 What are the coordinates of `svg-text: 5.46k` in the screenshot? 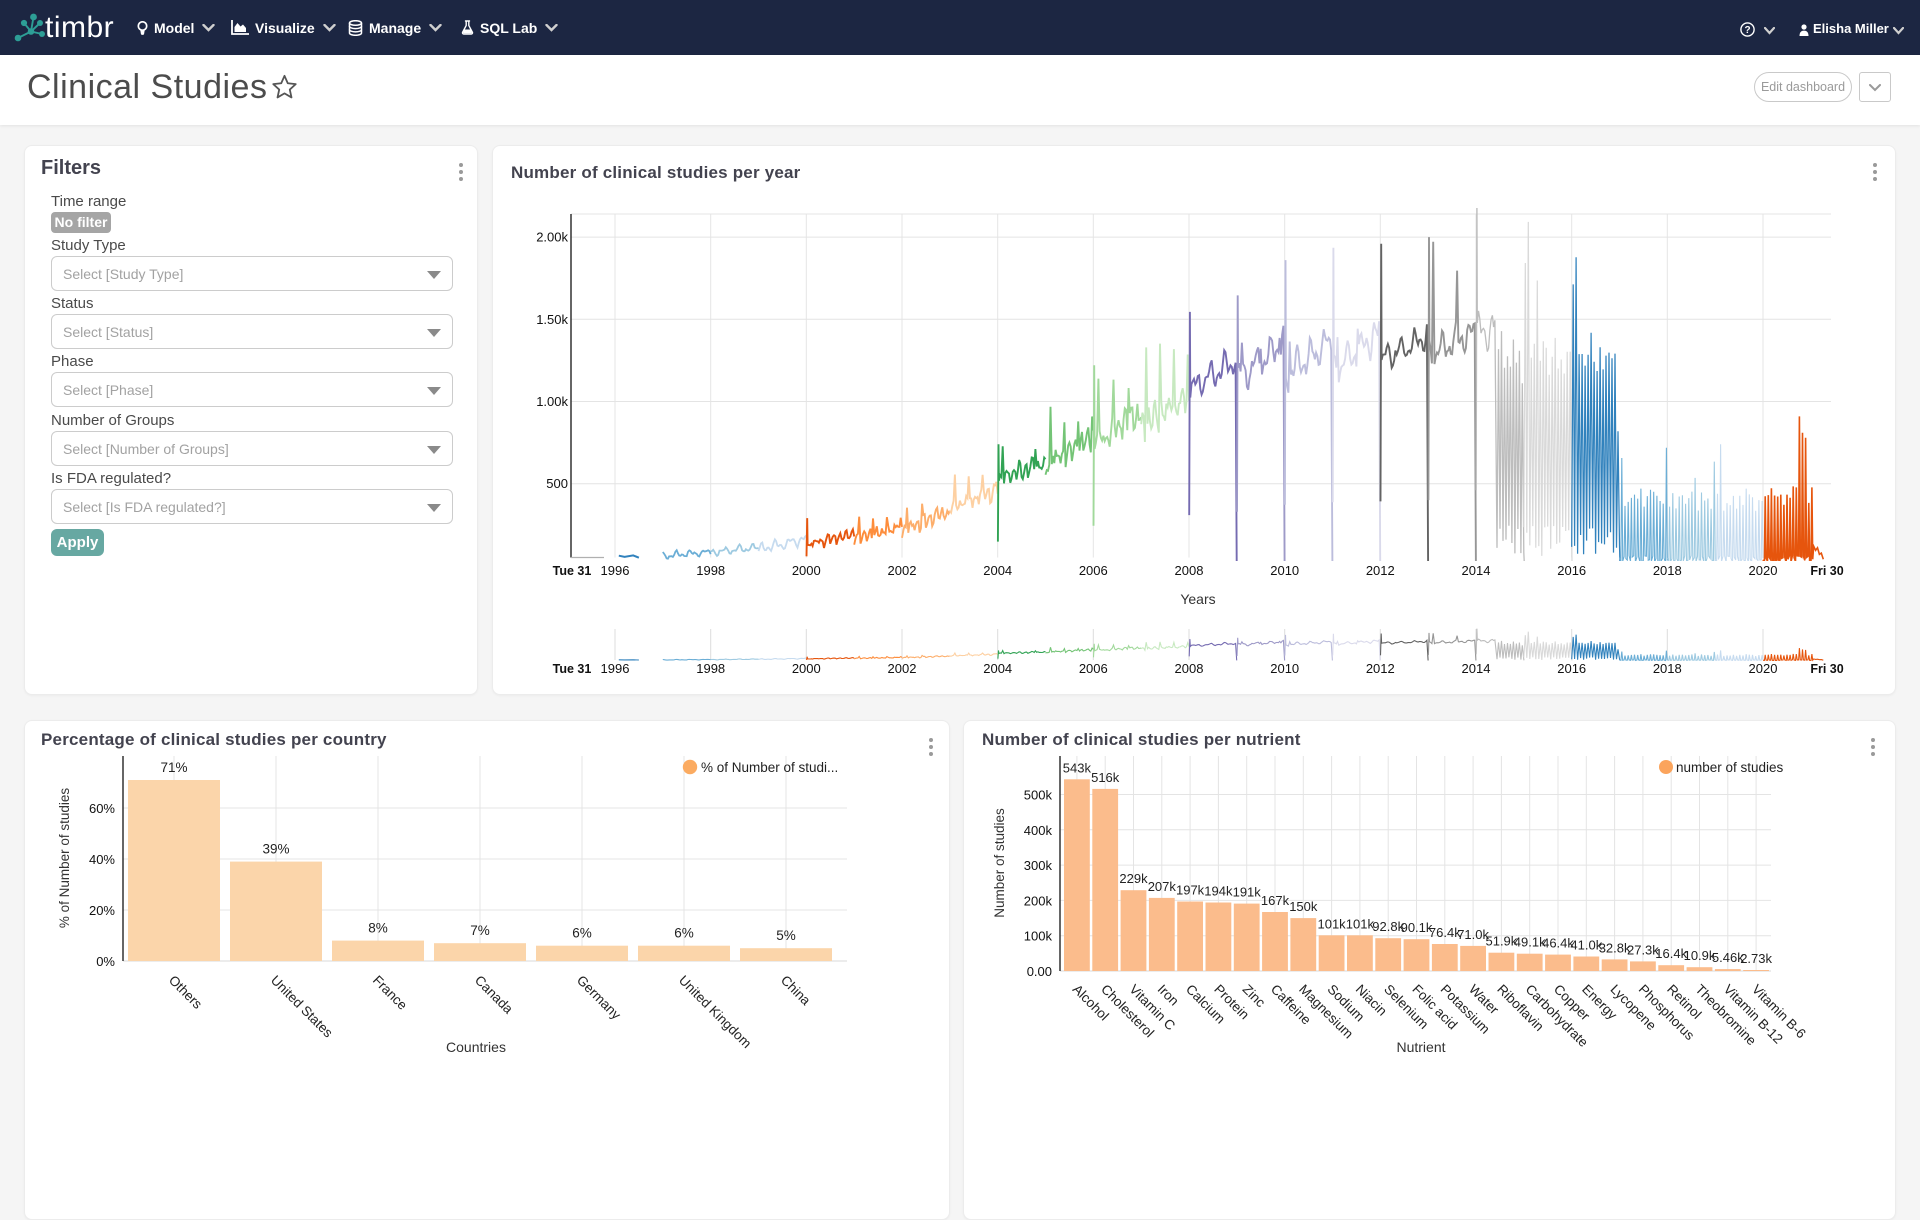 It's located at (1728, 957).